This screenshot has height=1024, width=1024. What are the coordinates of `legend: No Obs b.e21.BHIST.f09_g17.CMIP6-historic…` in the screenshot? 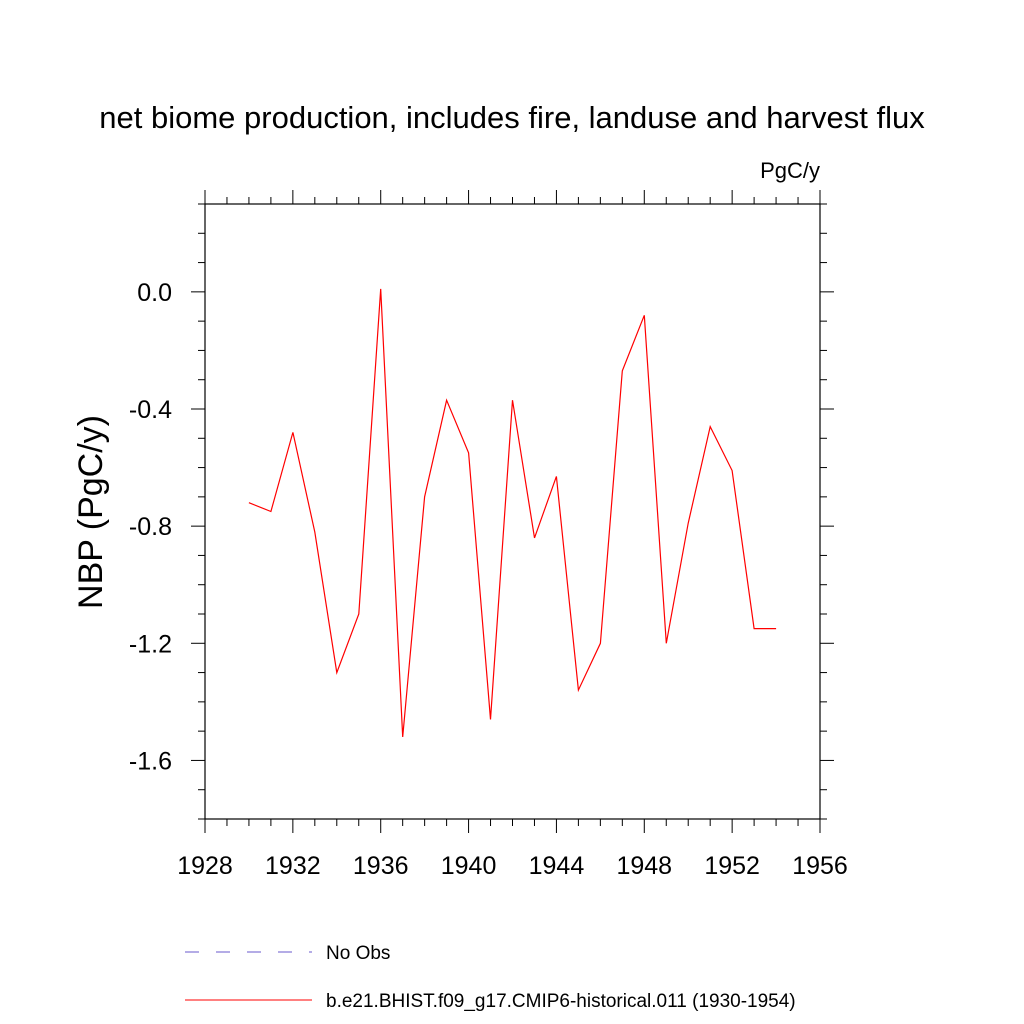 It's located at (490, 977).